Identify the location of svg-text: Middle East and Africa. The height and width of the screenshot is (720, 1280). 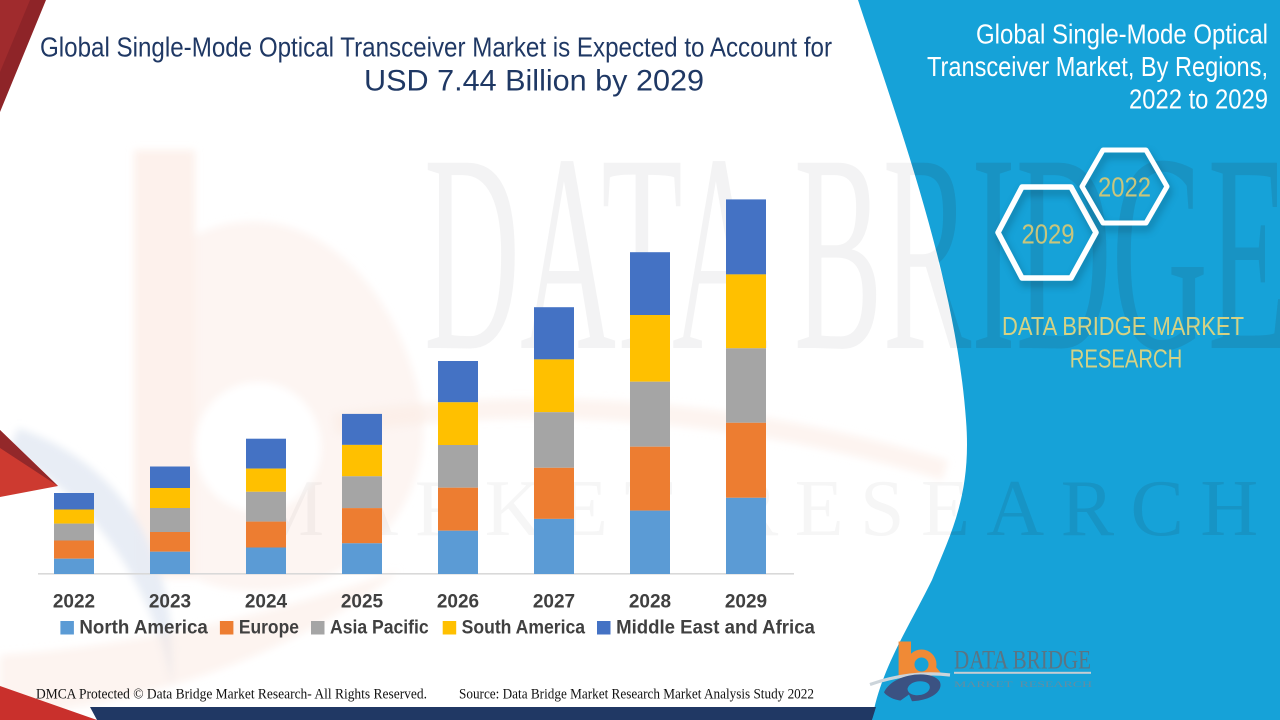
(715, 628).